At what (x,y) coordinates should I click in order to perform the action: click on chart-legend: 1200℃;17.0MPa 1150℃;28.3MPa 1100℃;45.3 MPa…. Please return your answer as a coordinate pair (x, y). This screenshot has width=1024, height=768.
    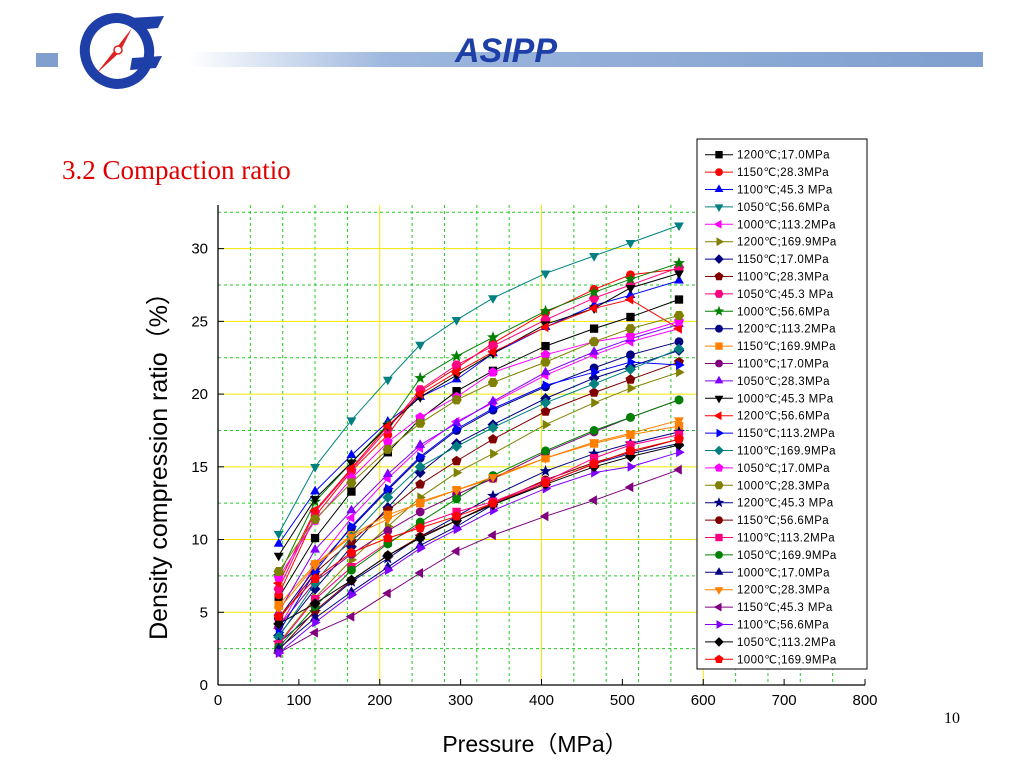
    Looking at the image, I should click on (782, 404).